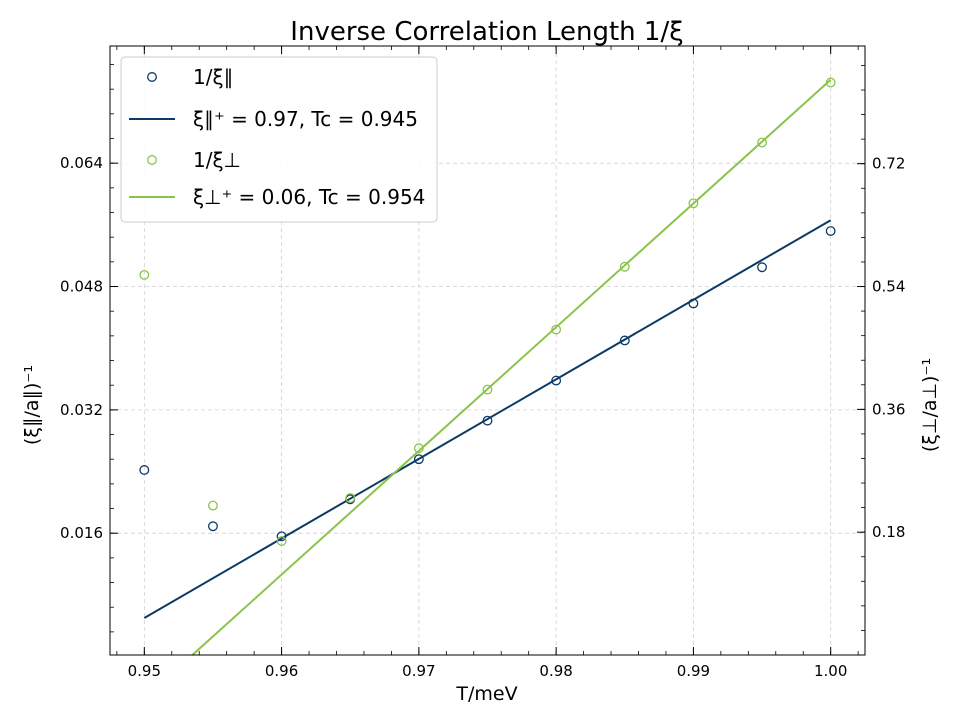 The image size is (960, 719). Describe the element at coordinates (486, 32) in the screenshot. I see `chart-title: Inverse Correlation Length 1/ξ` at that location.